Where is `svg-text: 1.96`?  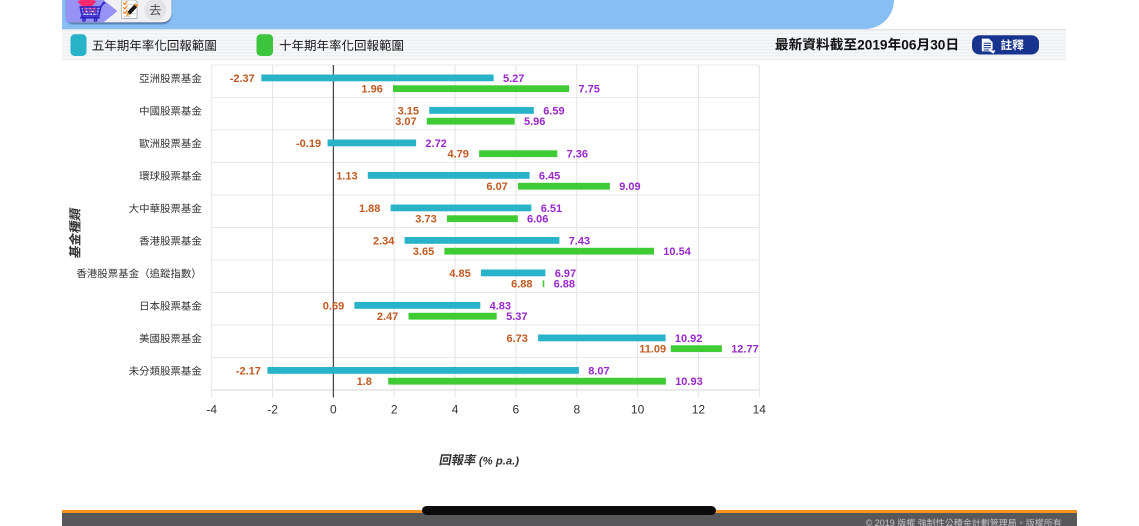 svg-text: 1.96 is located at coordinates (371, 90).